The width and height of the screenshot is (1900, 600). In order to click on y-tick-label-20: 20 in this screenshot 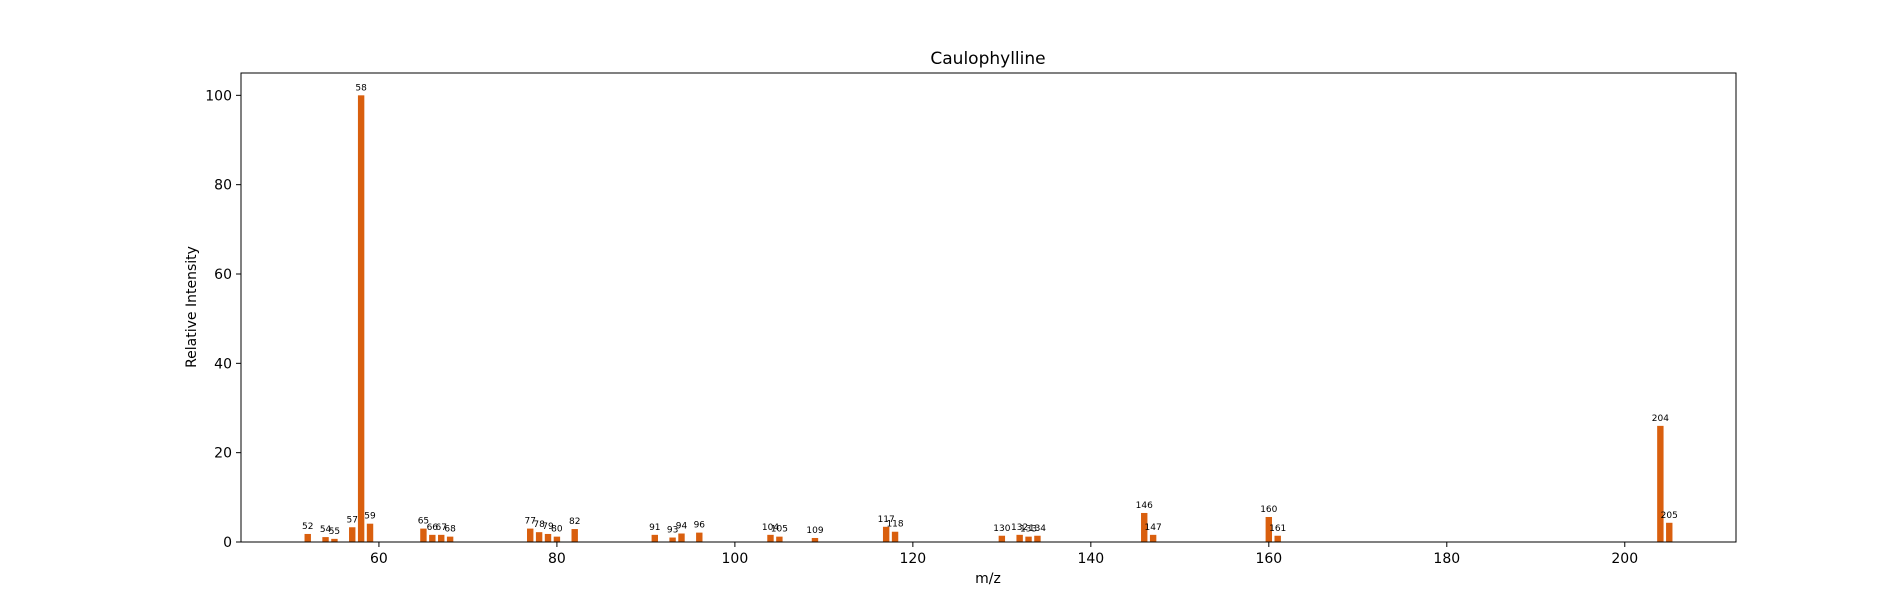, I will do `click(223, 454)`.